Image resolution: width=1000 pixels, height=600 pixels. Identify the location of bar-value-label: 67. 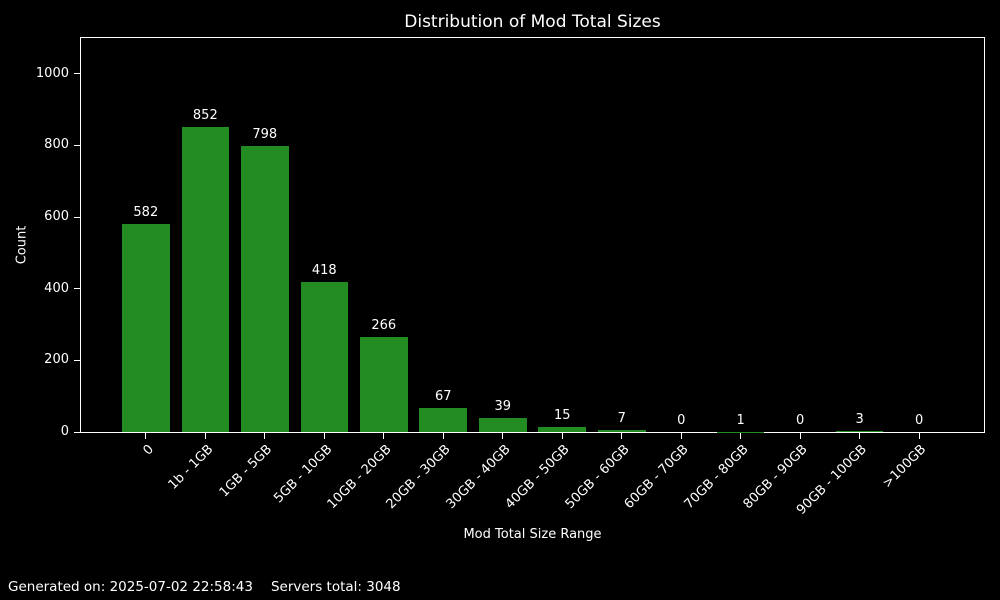
(443, 397).